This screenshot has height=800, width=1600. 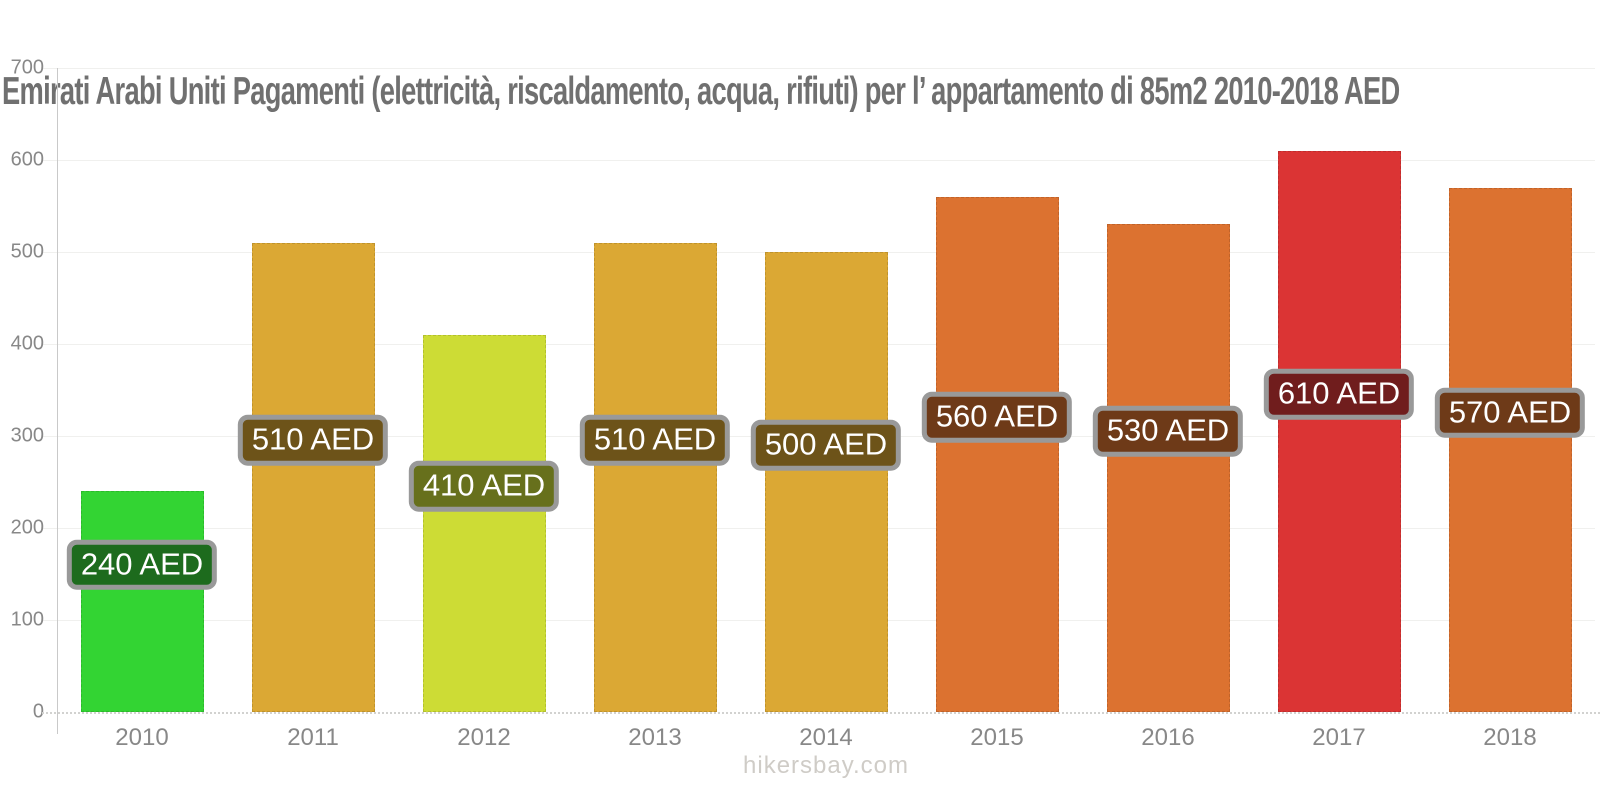 I want to click on bar-value-label-2018: 570 AED, so click(x=1510, y=413).